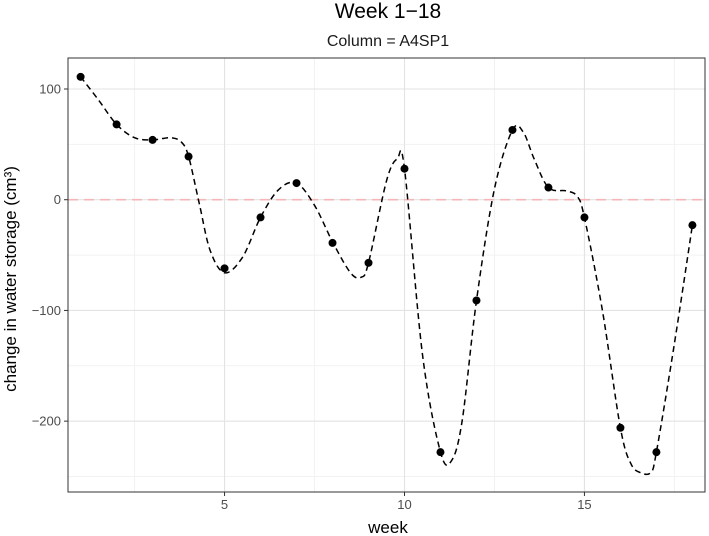 The height and width of the screenshot is (536, 709). Describe the element at coordinates (387, 527) in the screenshot. I see `x-axis-title: week` at that location.